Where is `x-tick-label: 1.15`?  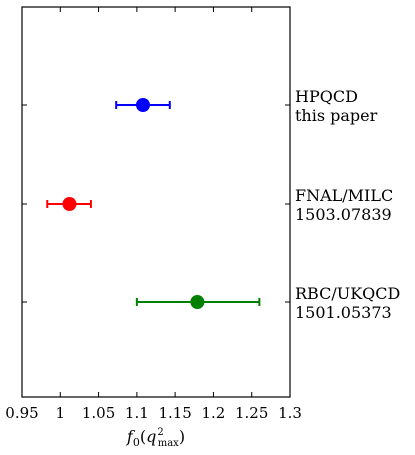 x-tick-label: 1.15 is located at coordinates (174, 413).